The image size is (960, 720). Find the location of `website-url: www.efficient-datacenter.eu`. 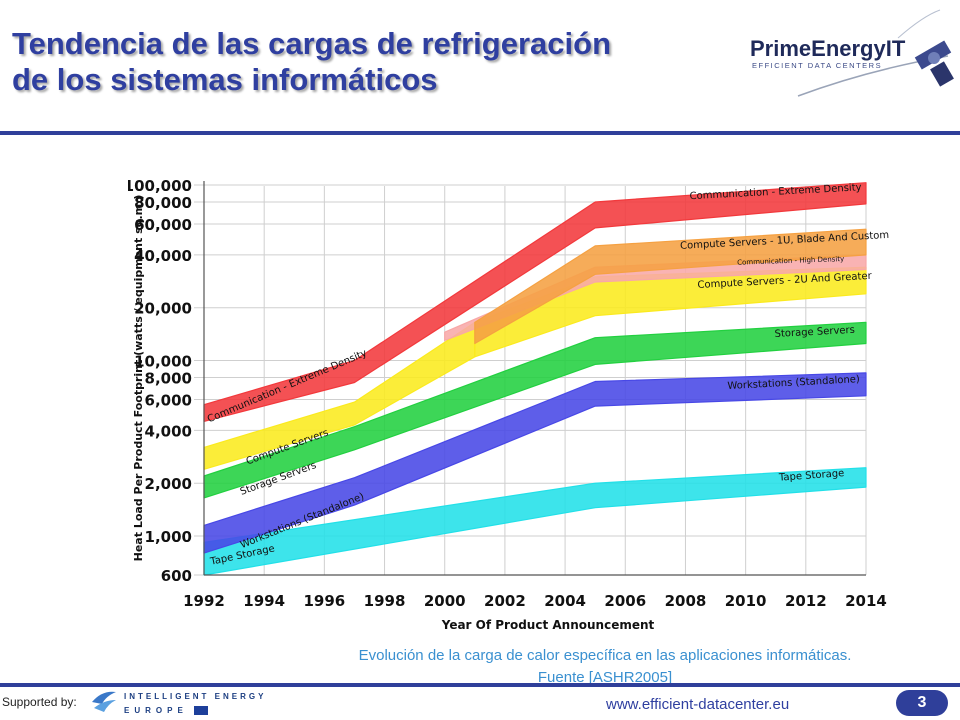

website-url: www.efficient-datacenter.eu is located at coordinates (698, 704).